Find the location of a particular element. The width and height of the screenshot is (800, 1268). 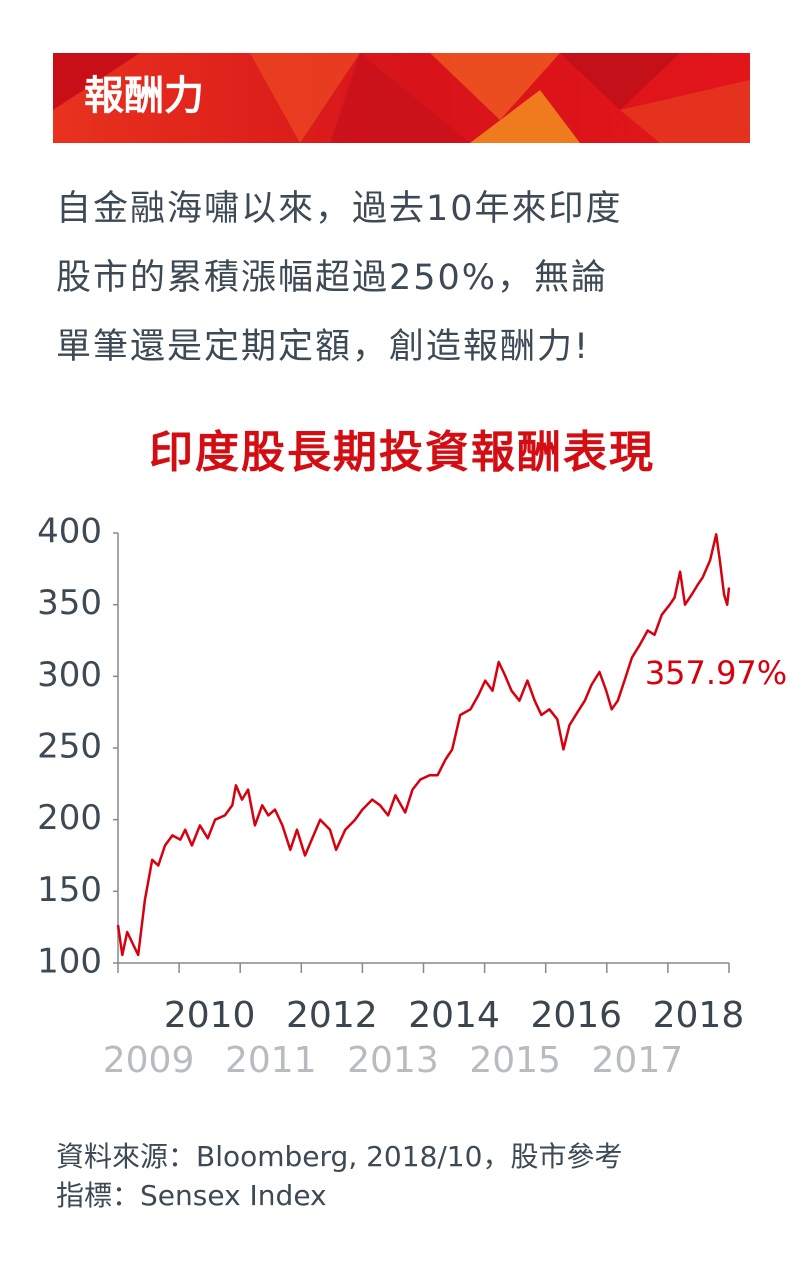

x-tick-label: 2014 is located at coordinates (454, 1015).